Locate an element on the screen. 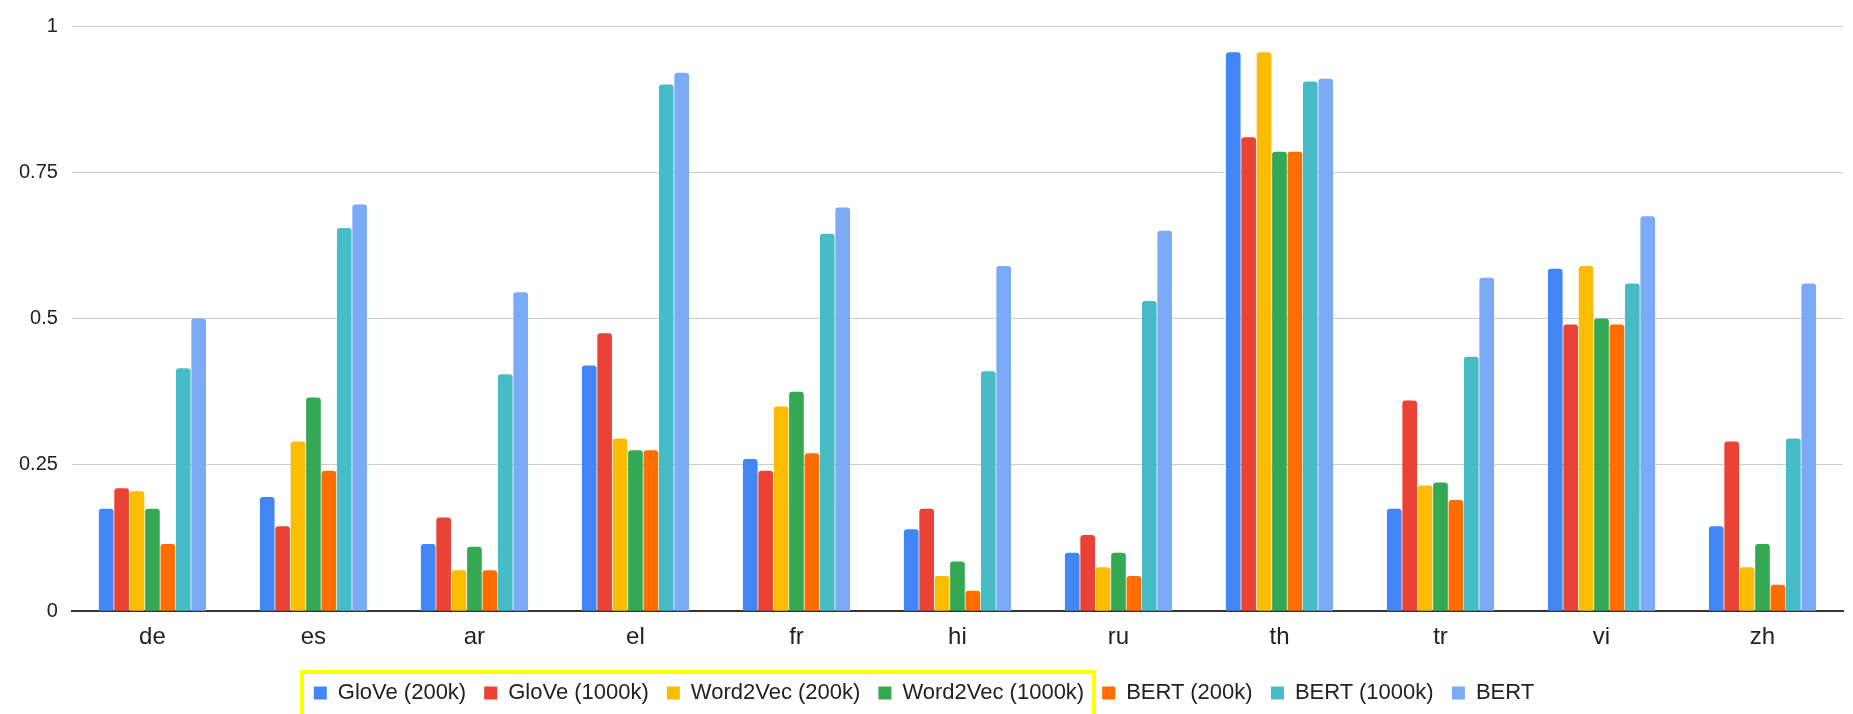 The height and width of the screenshot is (714, 1853). x-tick-label: ru is located at coordinates (1118, 636).